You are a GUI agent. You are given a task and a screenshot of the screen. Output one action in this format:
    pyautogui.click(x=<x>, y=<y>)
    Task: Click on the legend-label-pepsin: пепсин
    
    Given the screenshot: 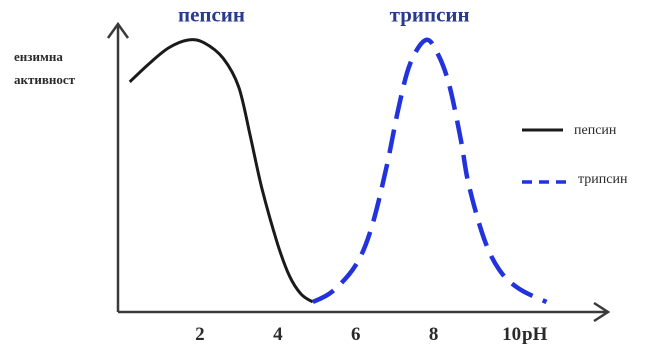 What is the action you would take?
    pyautogui.click(x=595, y=130)
    